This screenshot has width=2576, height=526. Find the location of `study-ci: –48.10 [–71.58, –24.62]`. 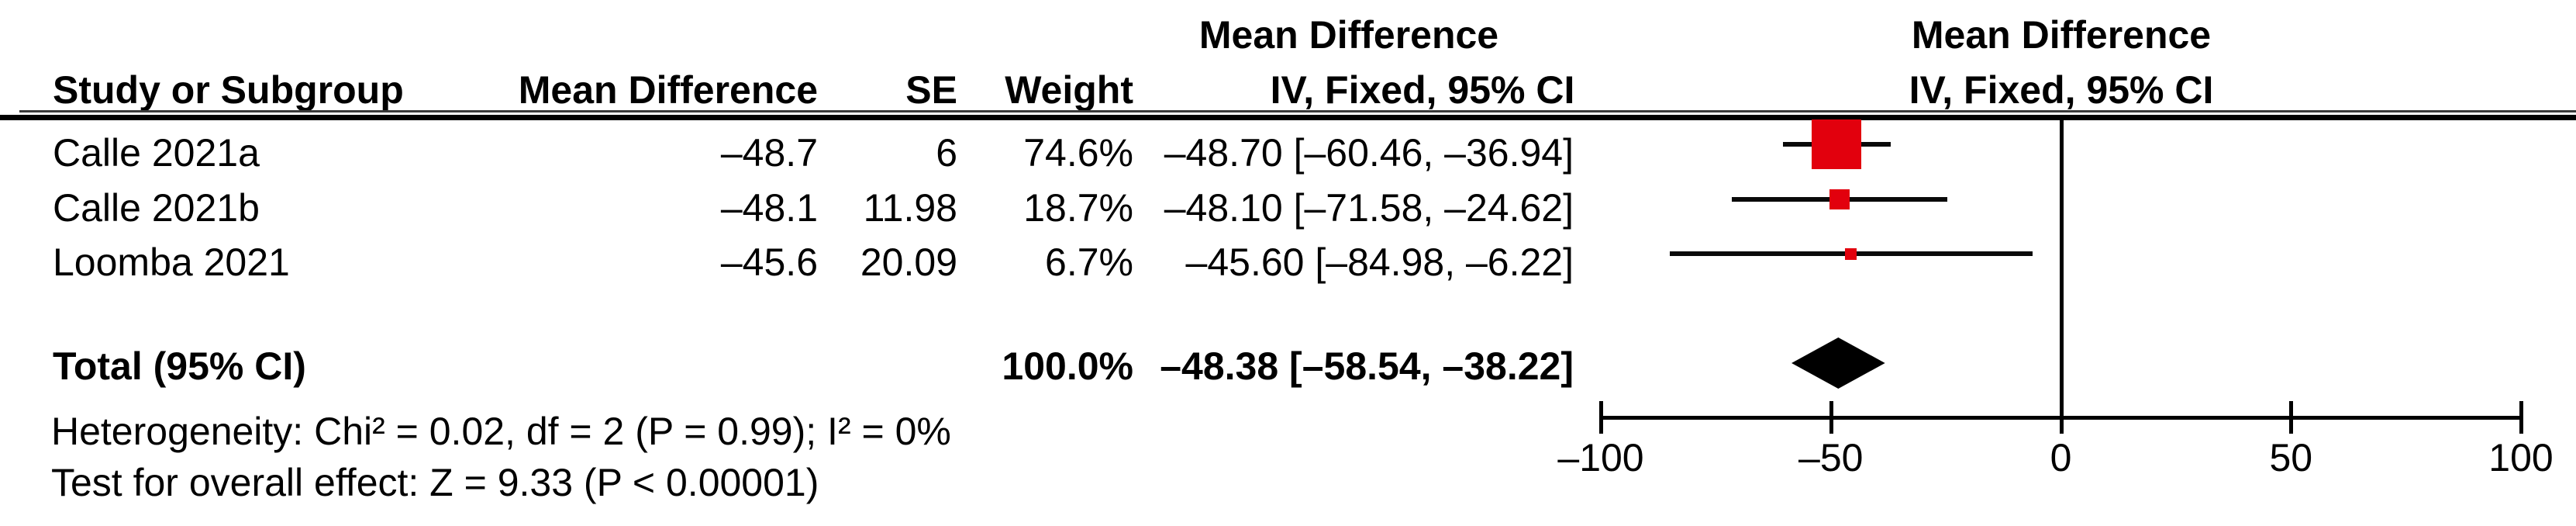

study-ci: –48.10 [–71.58, –24.62] is located at coordinates (1369, 208).